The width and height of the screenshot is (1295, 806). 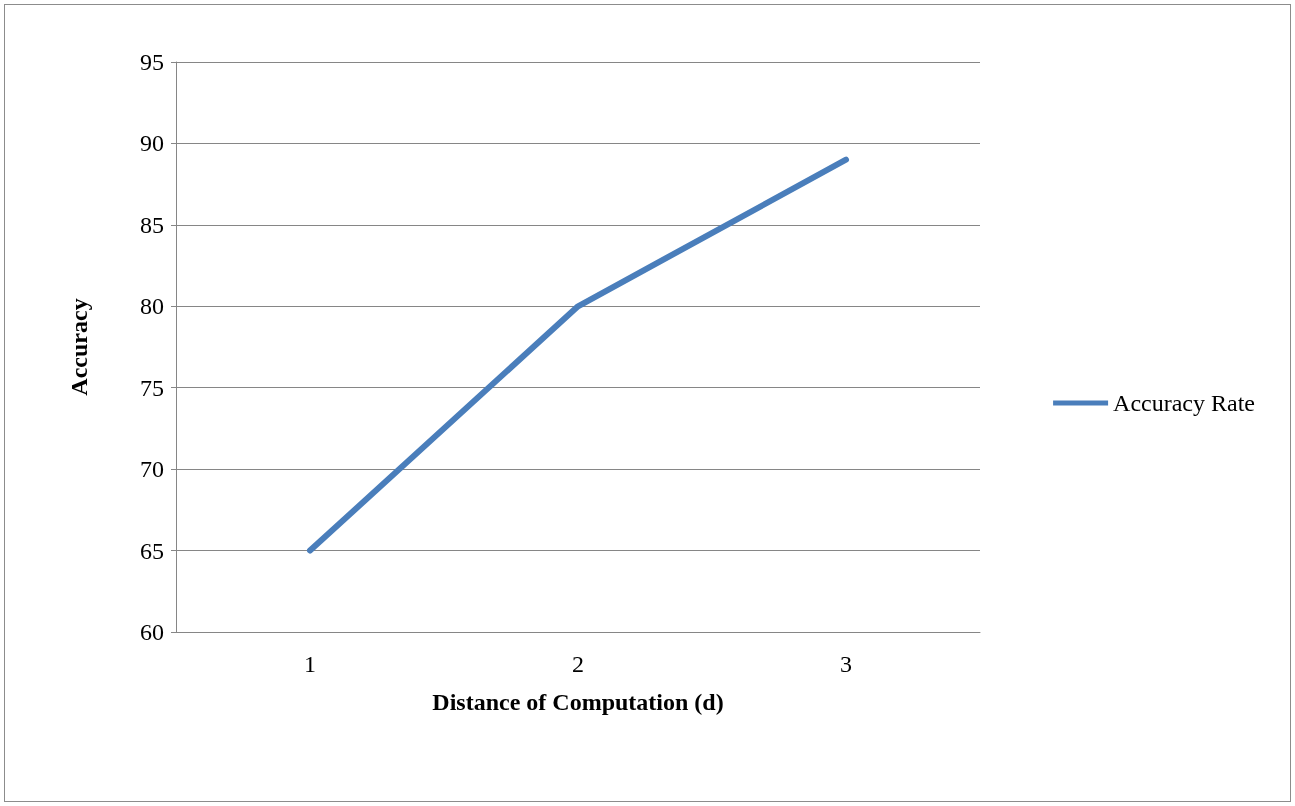 I want to click on y-tick-label: 90, so click(x=152, y=143).